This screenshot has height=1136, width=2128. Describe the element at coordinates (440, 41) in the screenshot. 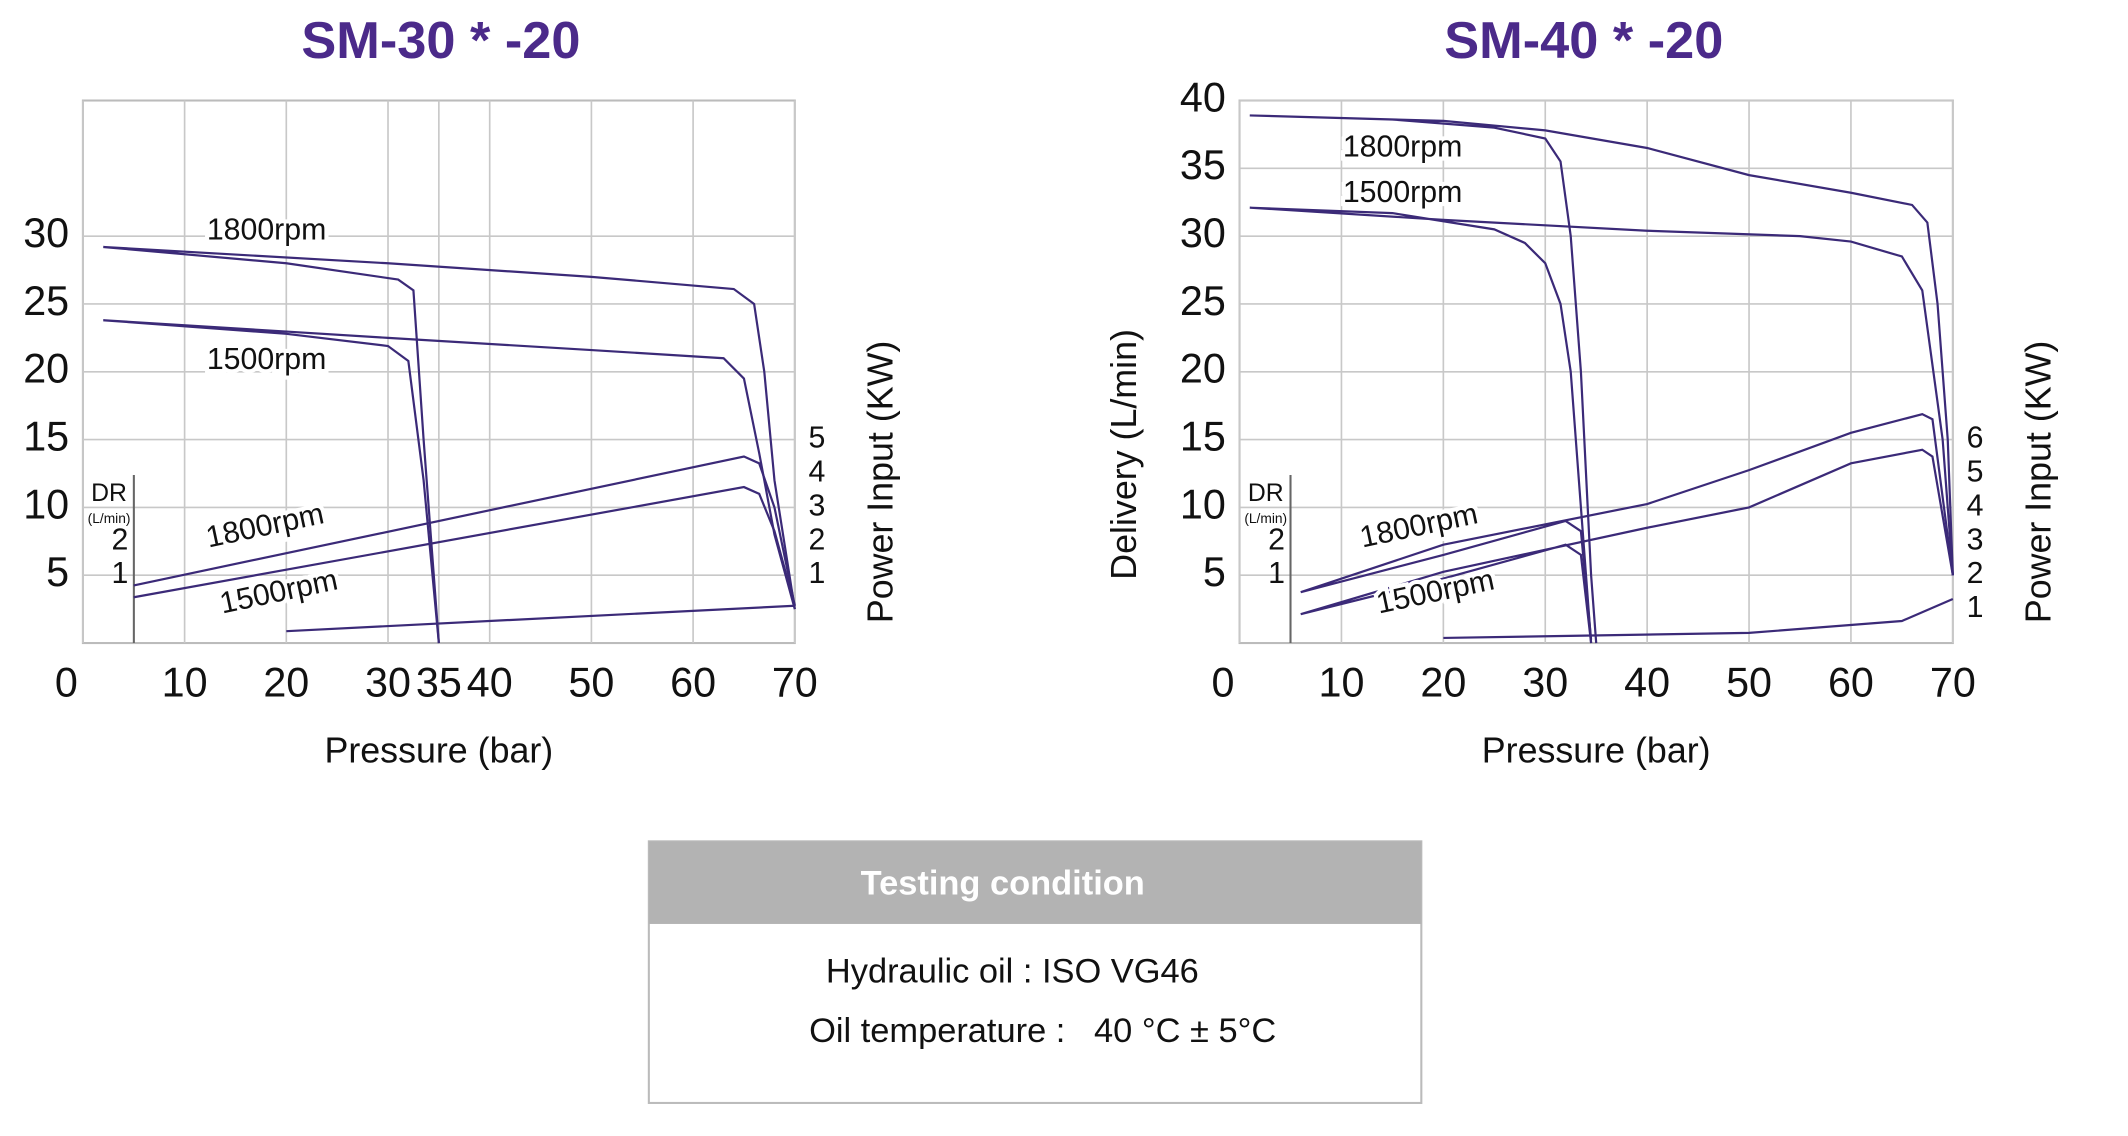

I see `chart-title: SM-30 * -20` at that location.